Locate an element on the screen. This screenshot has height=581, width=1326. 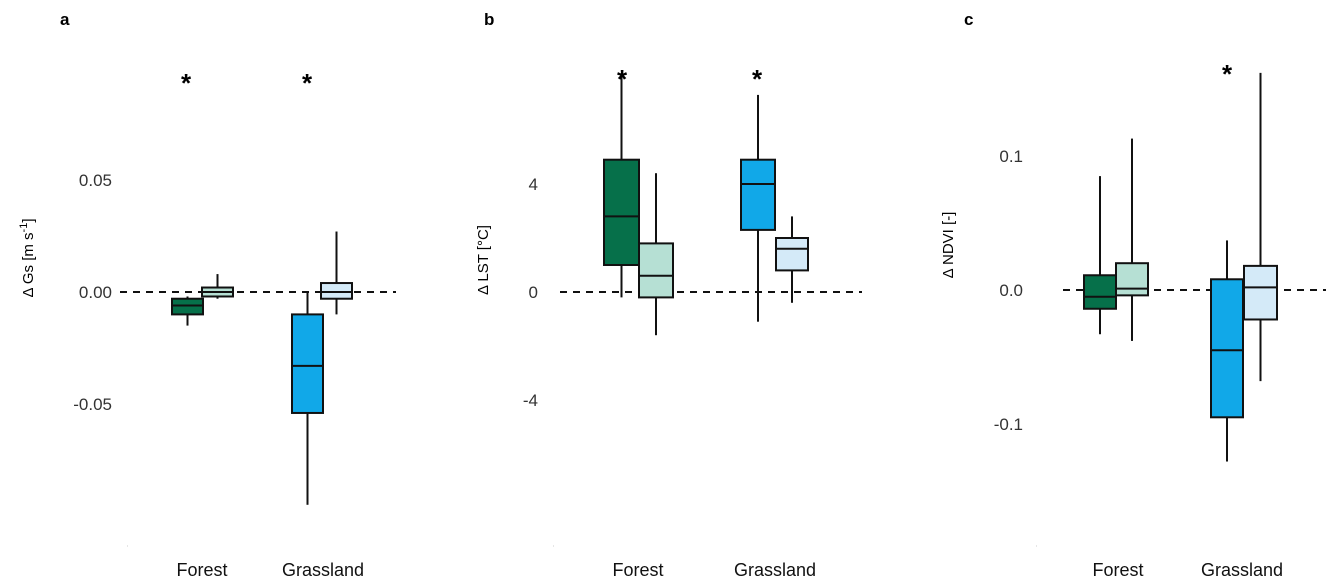
y-tick-label: -4 is located at coordinates (530, 400).